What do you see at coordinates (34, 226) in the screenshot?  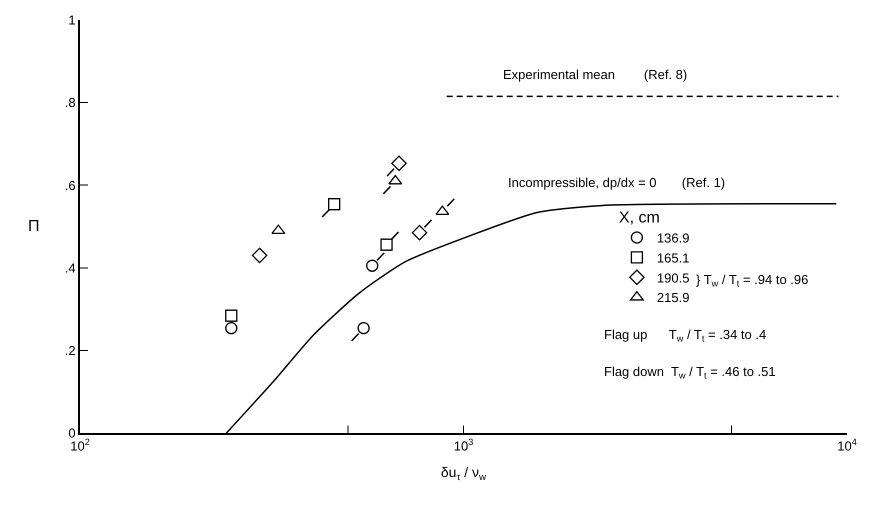 I see `y-axis-title: Π` at bounding box center [34, 226].